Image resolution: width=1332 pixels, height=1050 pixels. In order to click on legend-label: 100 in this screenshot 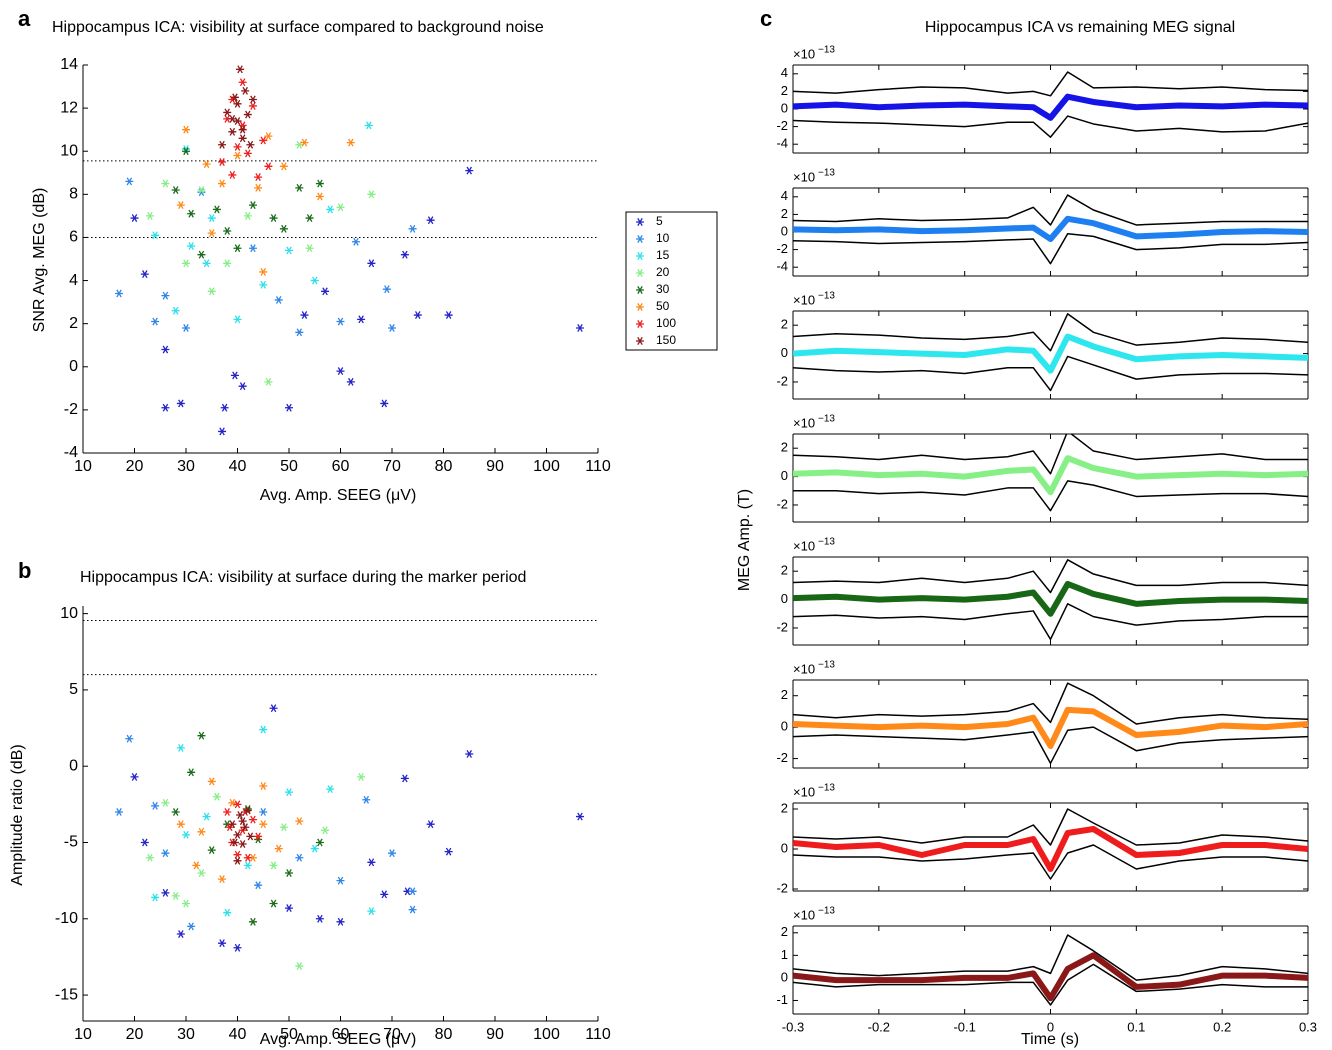, I will do `click(666, 323)`.